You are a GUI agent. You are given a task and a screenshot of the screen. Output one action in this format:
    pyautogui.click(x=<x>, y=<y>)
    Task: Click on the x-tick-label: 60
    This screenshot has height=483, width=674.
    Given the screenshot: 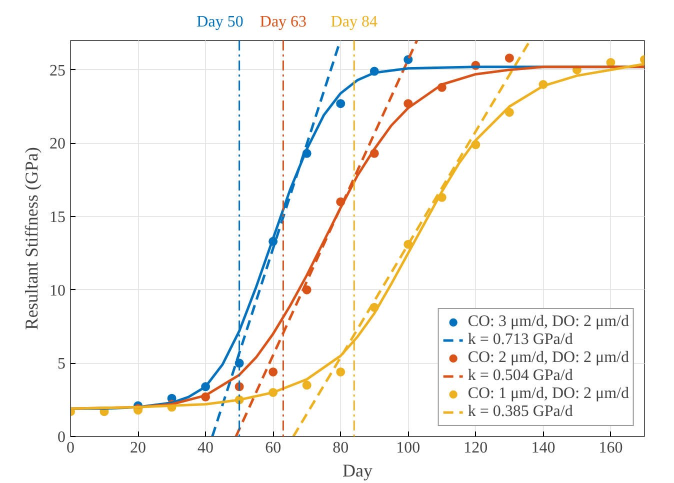 What is the action you would take?
    pyautogui.click(x=273, y=448)
    